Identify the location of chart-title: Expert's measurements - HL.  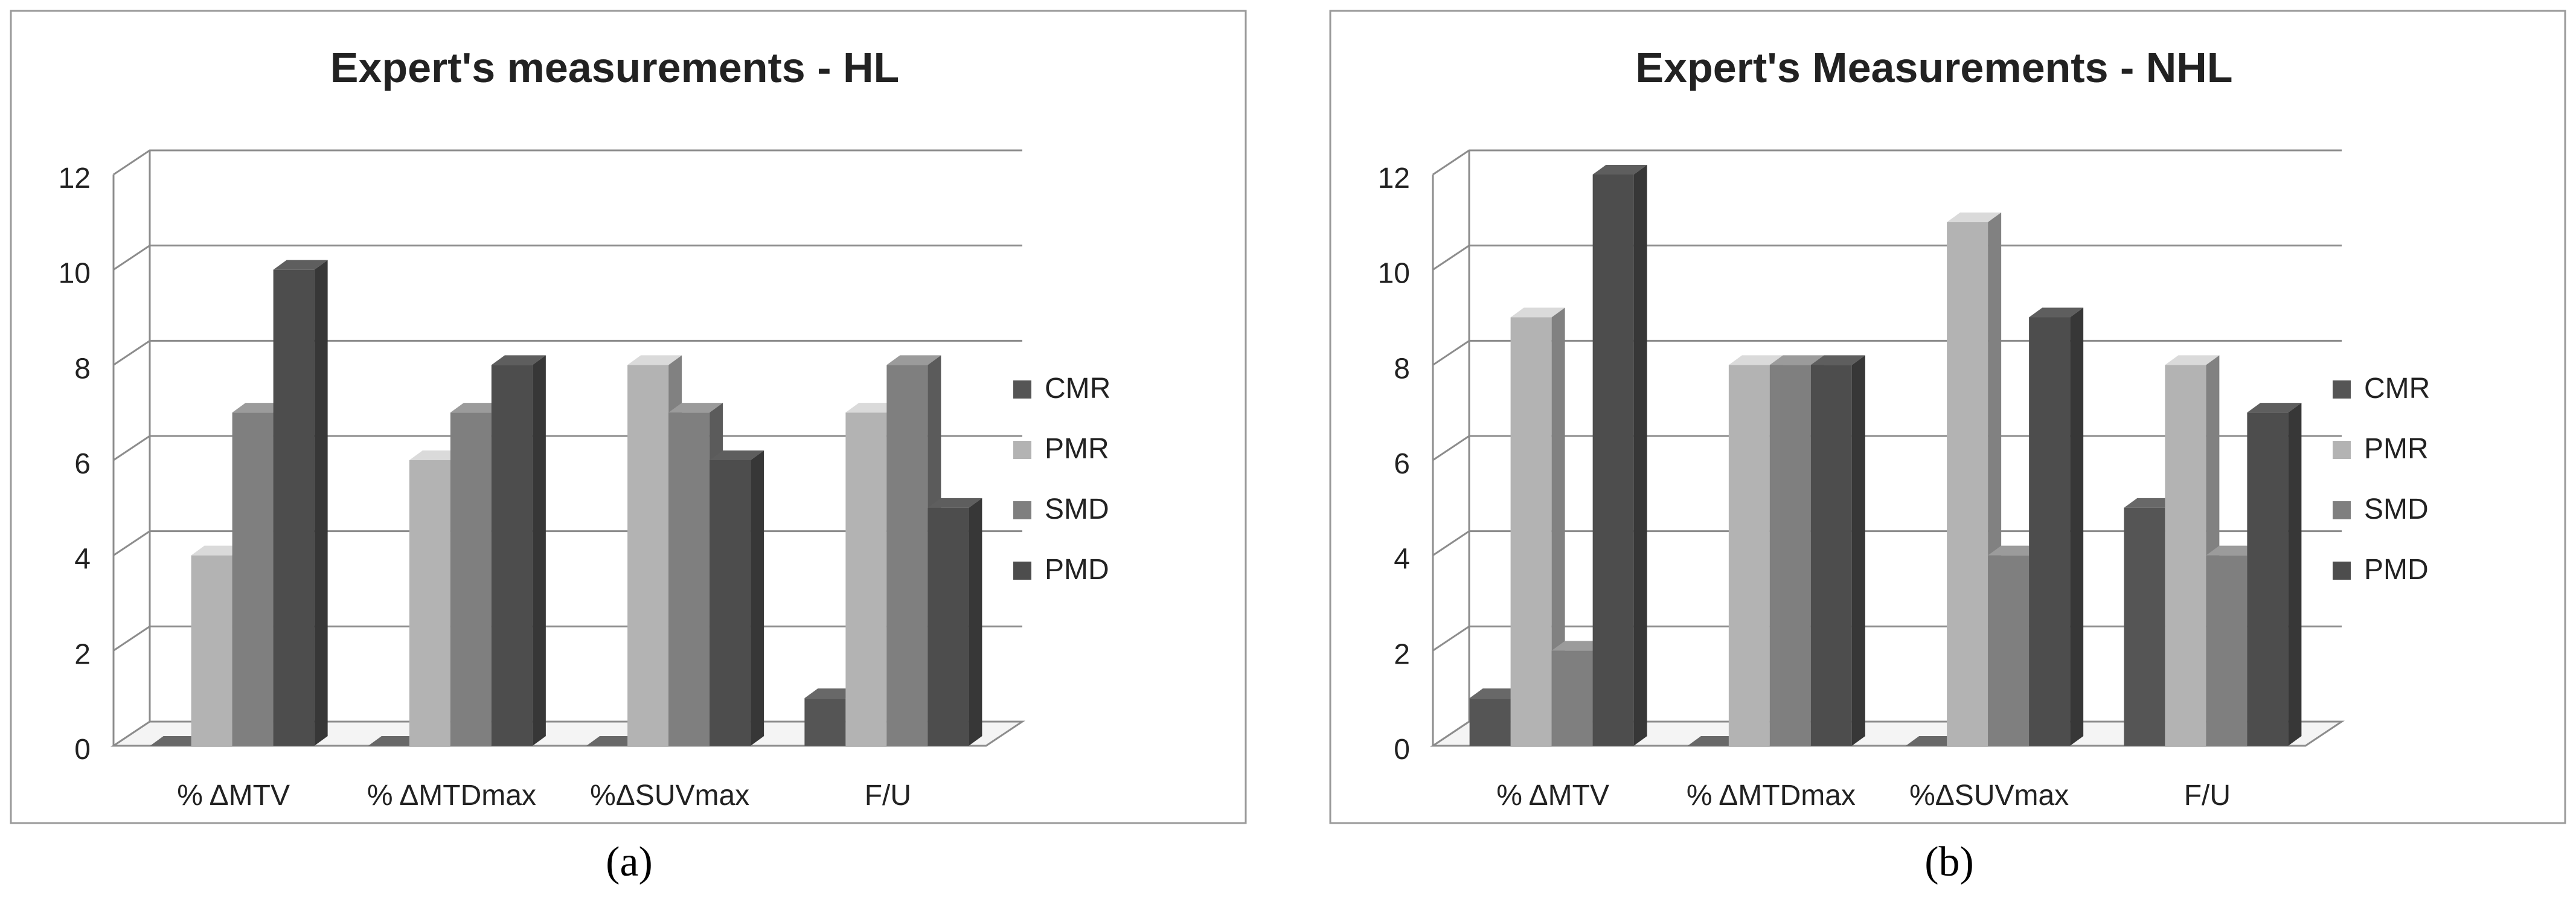
(615, 67).